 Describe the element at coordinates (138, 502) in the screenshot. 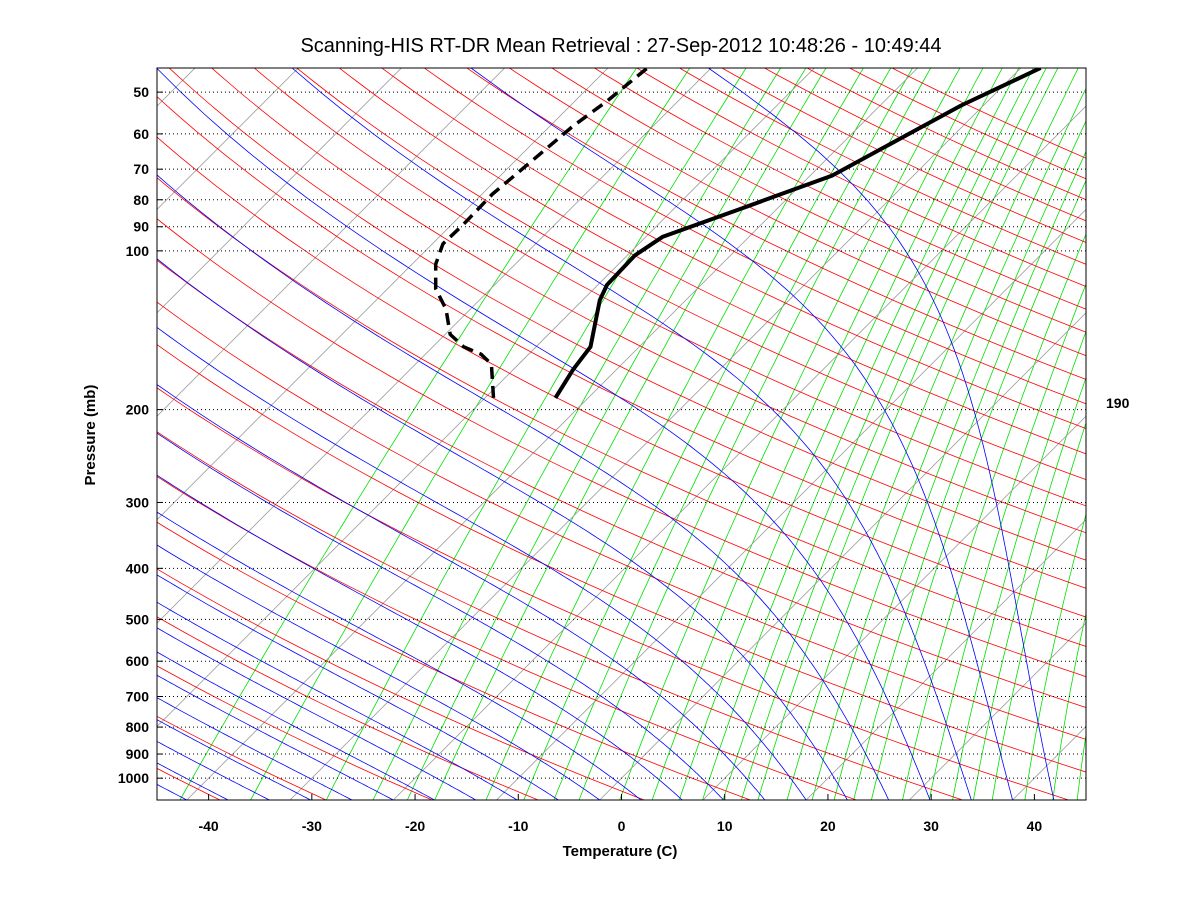

I see `y-tick-label: 300` at that location.